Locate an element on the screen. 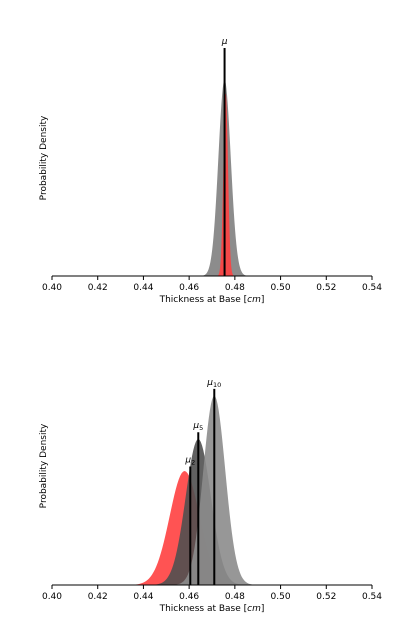 The height and width of the screenshot is (621, 415). mean-label-2: μ10 is located at coordinates (213, 383).